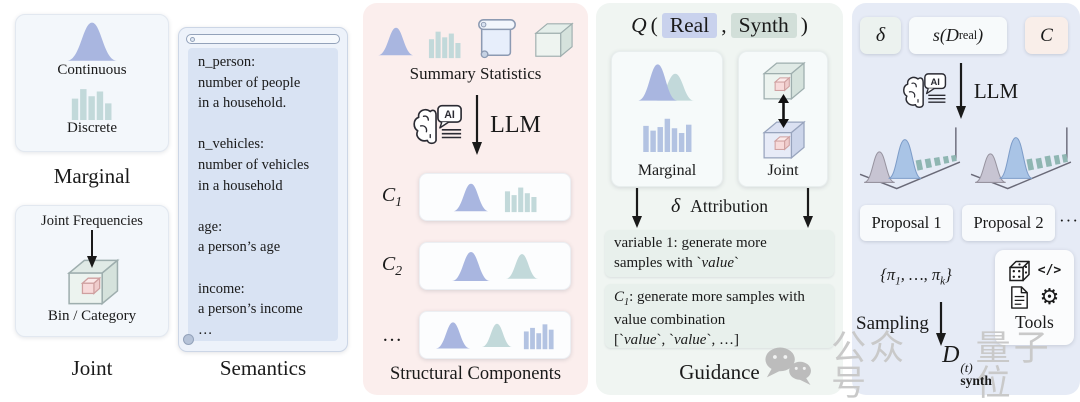 The width and height of the screenshot is (1080, 402). What do you see at coordinates (783, 110) in the screenshot?
I see `double-arrow-icon` at bounding box center [783, 110].